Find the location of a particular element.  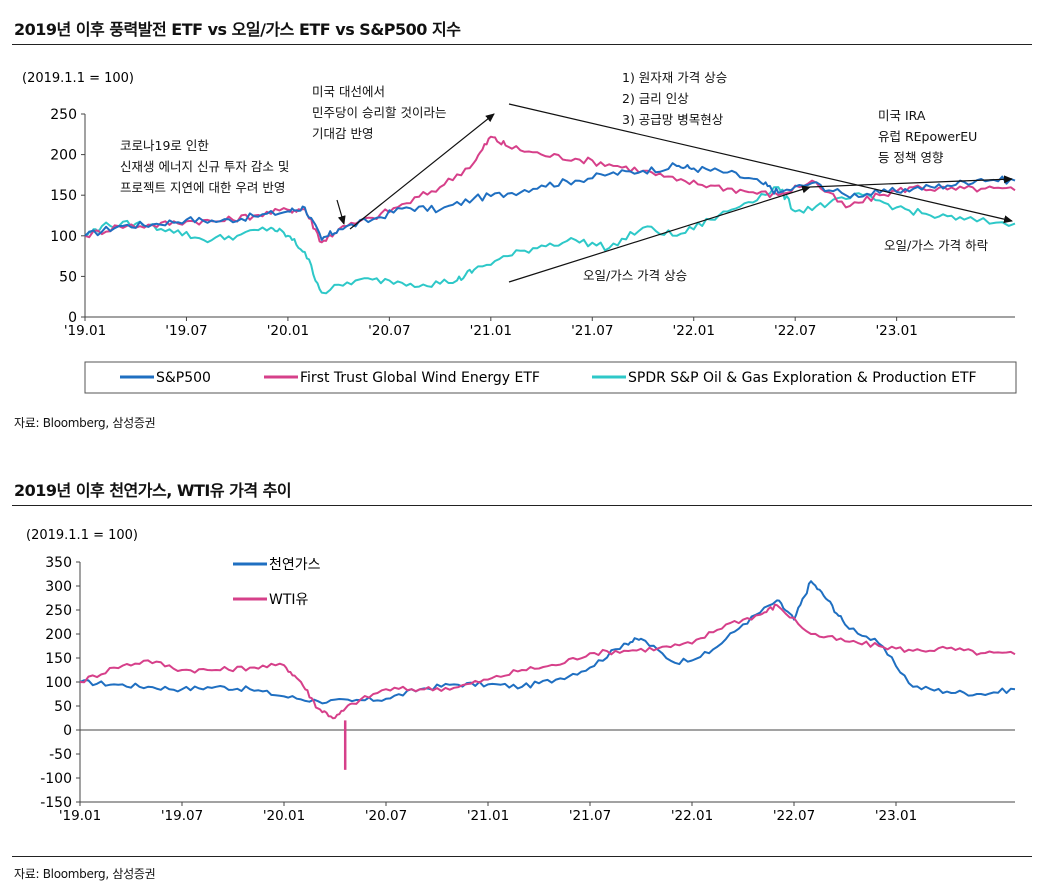

chart1-legend-box is located at coordinates (550, 377).